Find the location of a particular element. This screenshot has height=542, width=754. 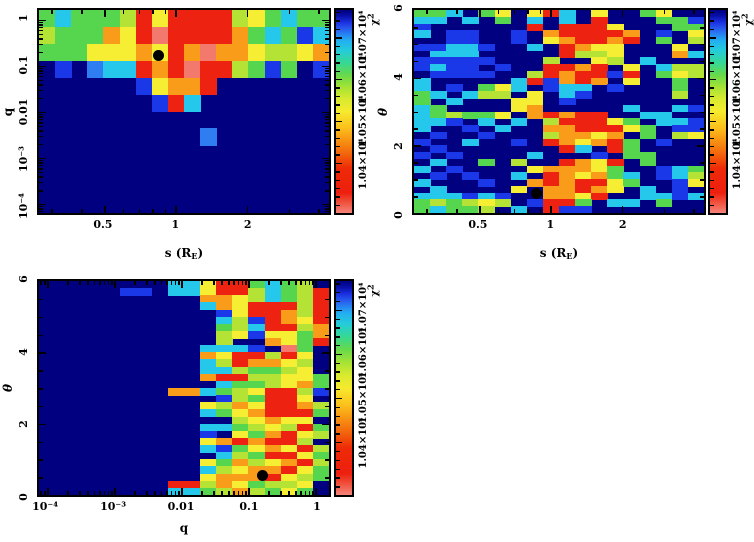

x-tick-label: 0.5 is located at coordinates (103, 224).